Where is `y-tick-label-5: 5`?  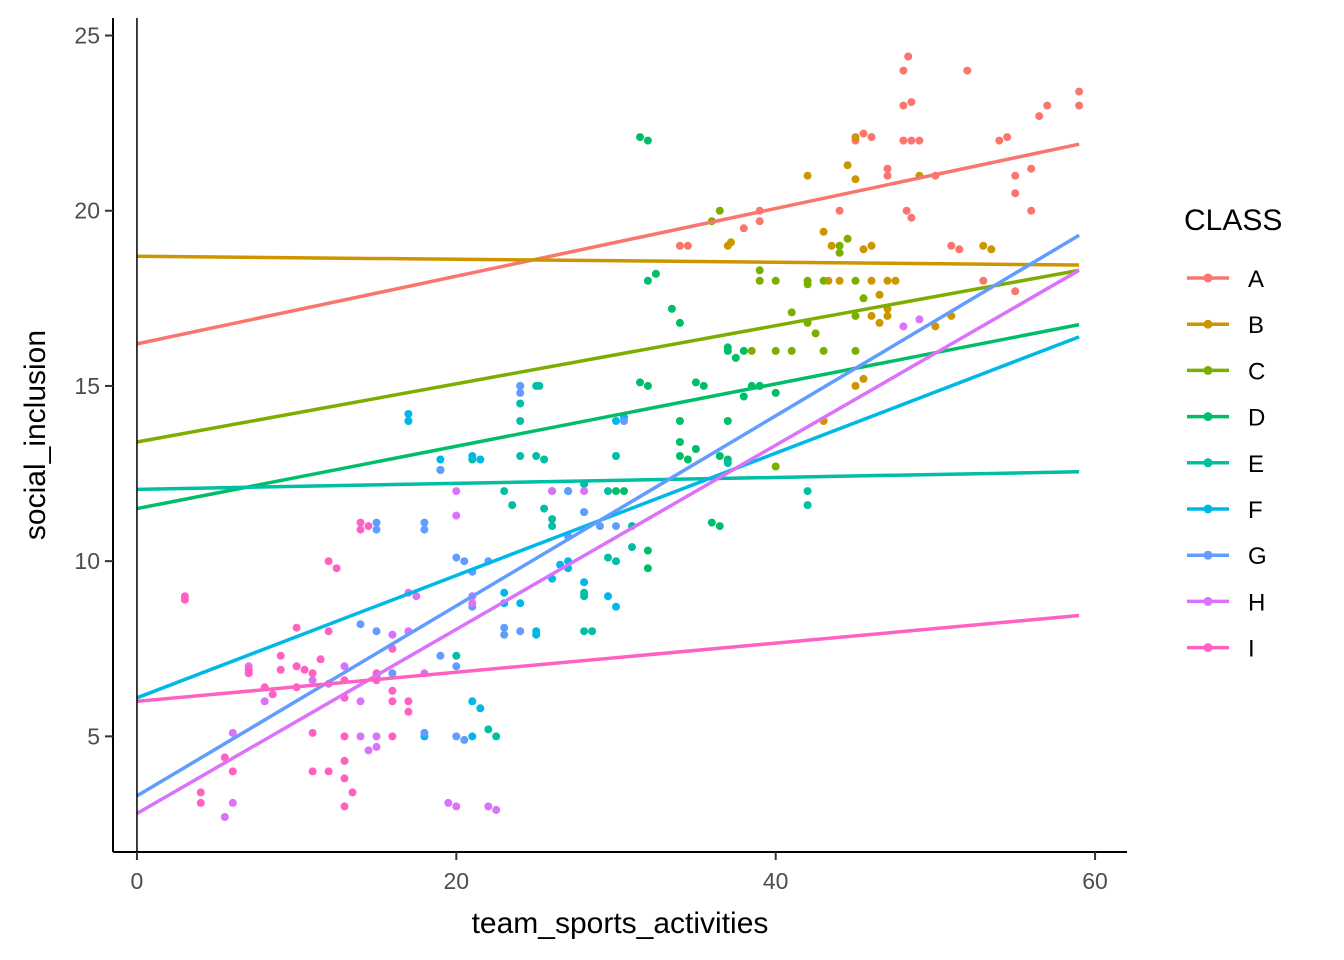 y-tick-label-5: 5 is located at coordinates (93, 736).